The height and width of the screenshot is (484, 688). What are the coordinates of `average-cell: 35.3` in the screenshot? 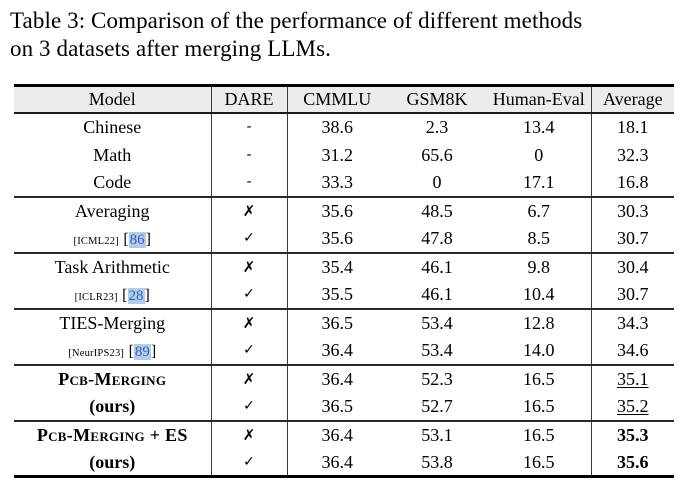 It's located at (632, 434).